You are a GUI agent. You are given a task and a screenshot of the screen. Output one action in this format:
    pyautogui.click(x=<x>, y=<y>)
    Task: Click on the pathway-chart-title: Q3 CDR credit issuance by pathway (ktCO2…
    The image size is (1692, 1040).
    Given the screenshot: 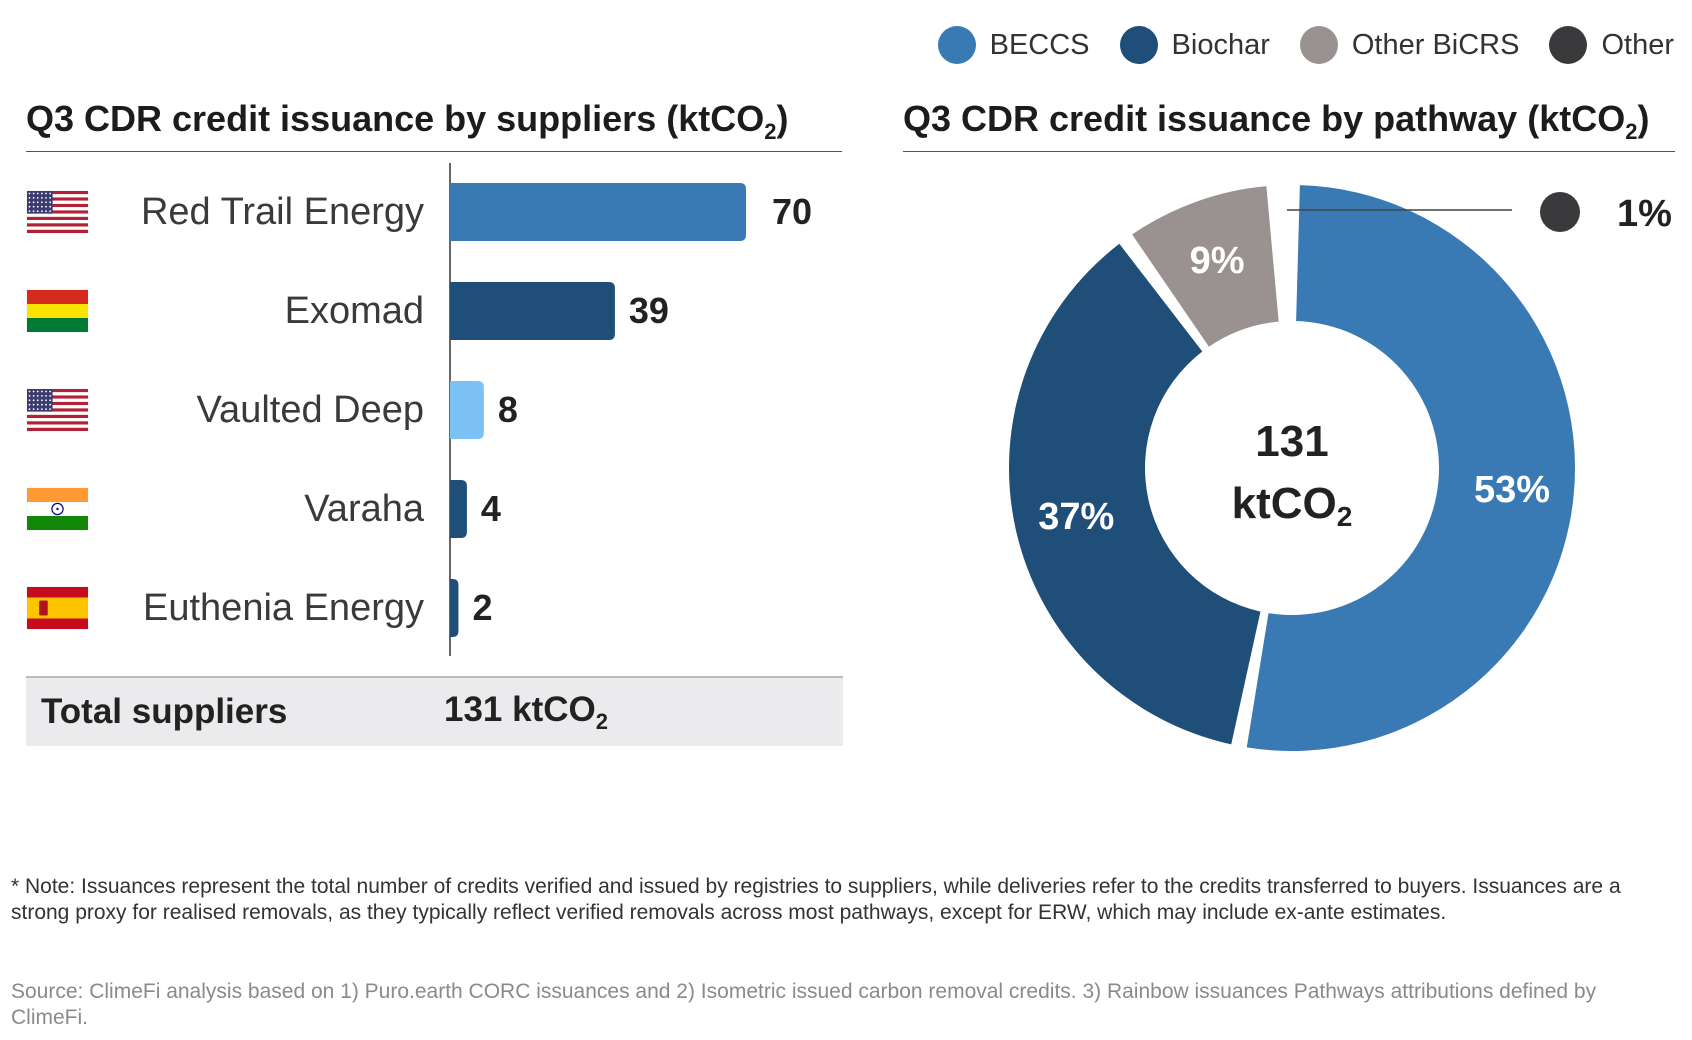 What is the action you would take?
    pyautogui.click(x=1289, y=125)
    